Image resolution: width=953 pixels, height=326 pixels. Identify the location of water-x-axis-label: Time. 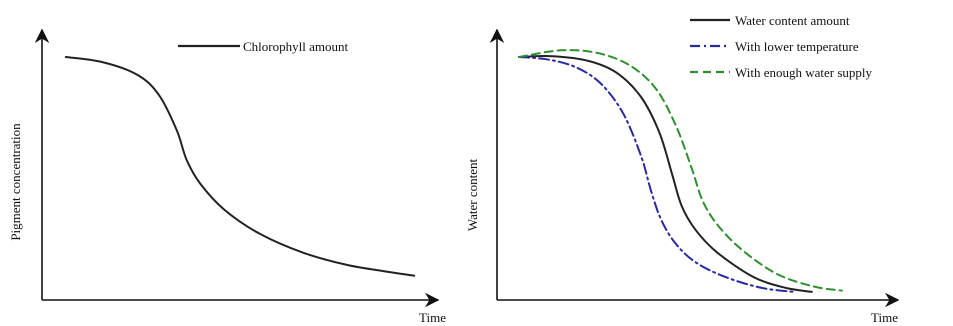
(884, 317).